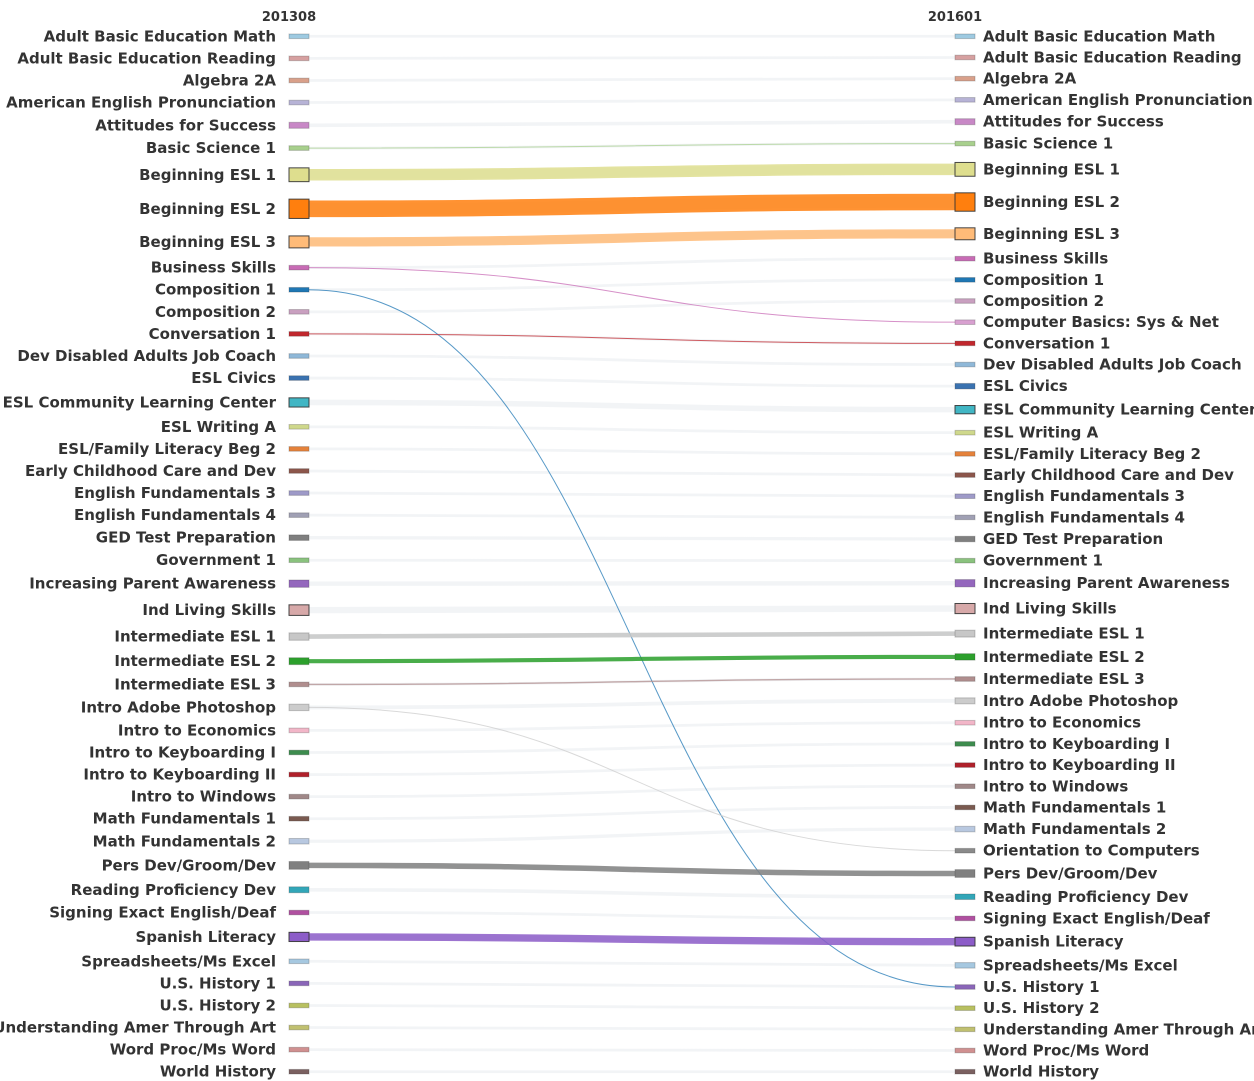  What do you see at coordinates (965, 941) in the screenshot?
I see `right-node-spanish-literacy` at bounding box center [965, 941].